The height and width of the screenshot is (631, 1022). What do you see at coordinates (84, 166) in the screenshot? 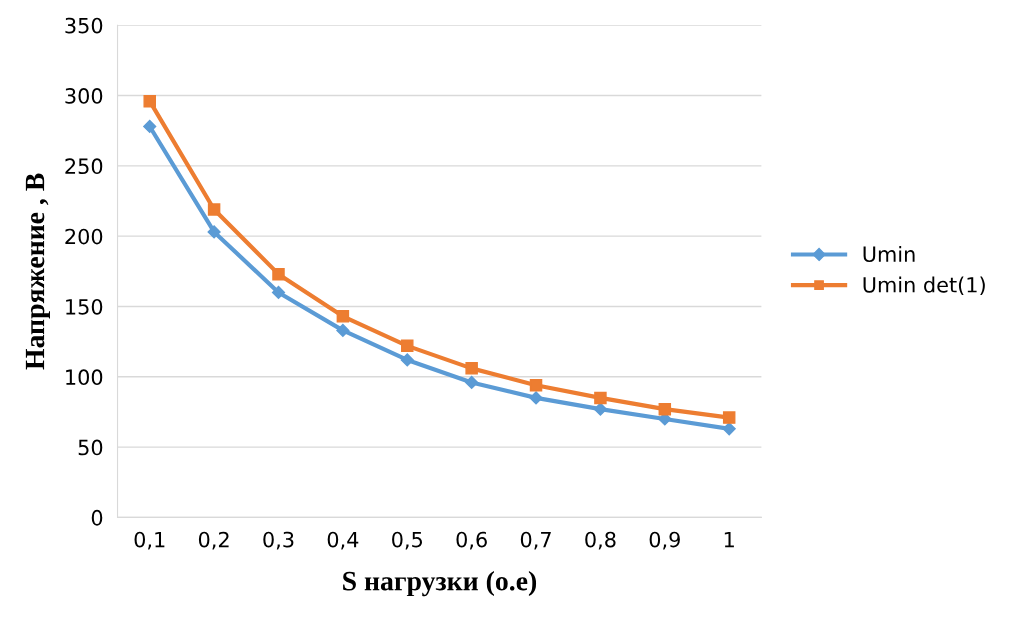
I see `y-tick-label: 250` at bounding box center [84, 166].